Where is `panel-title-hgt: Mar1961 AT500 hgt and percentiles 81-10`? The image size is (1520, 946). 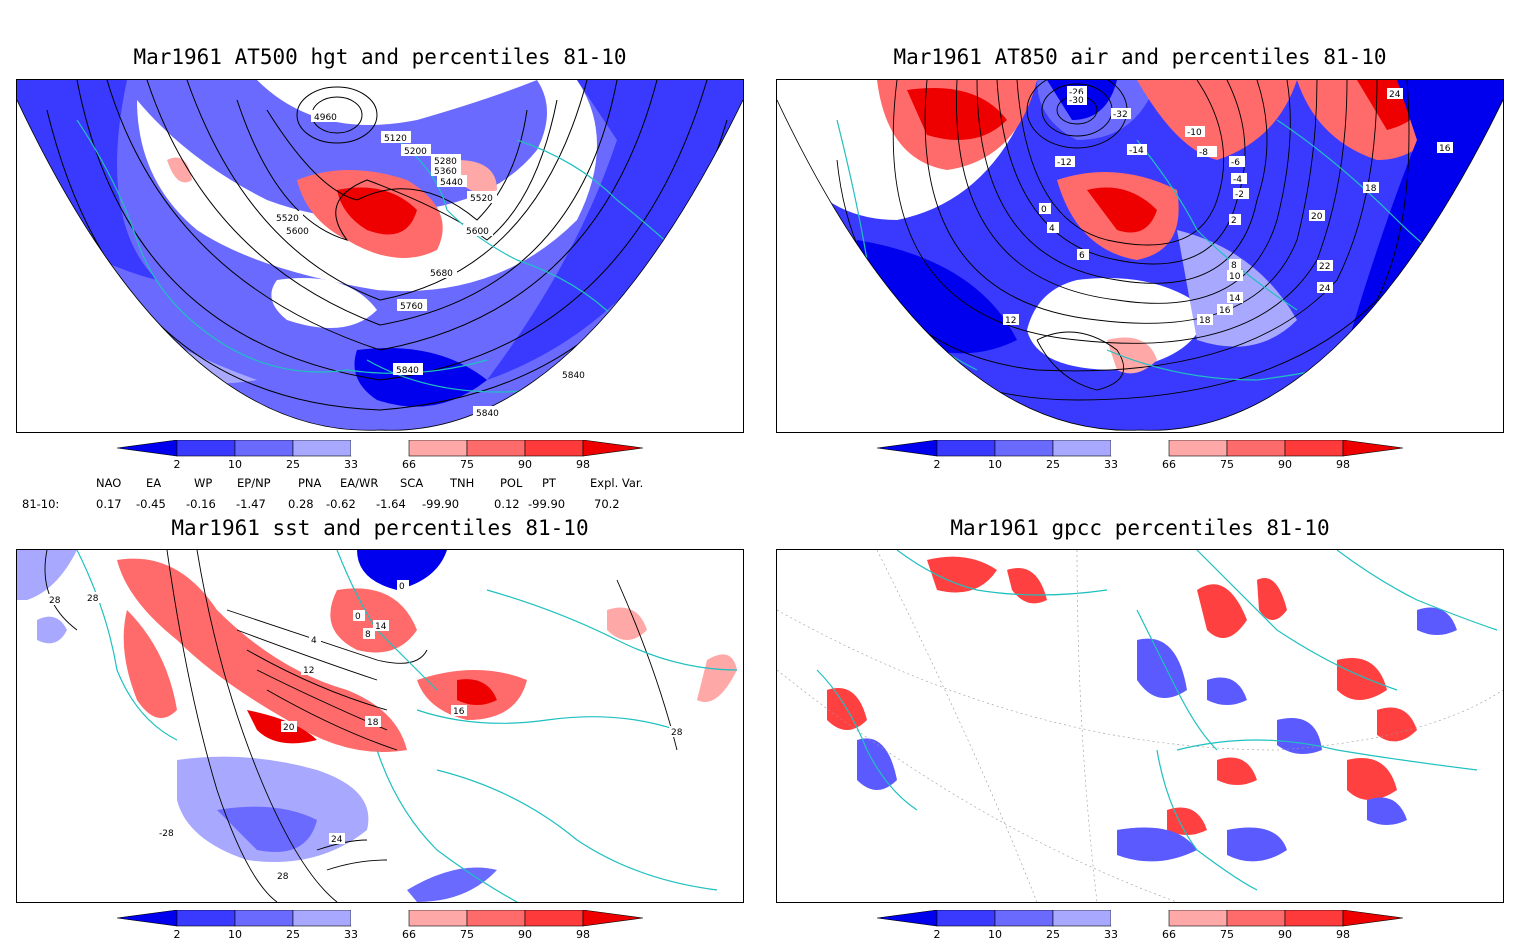
panel-title-hgt: Mar1961 AT500 hgt and percentiles 81-10 is located at coordinates (380, 57).